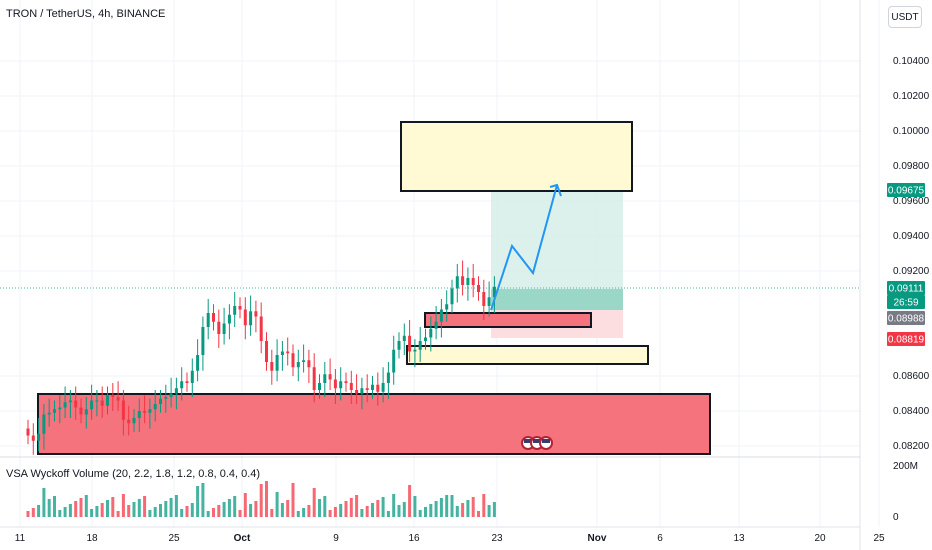 Image resolution: width=932 pixels, height=550 pixels. What do you see at coordinates (906, 289) in the screenshot?
I see `price-label-text: 0.09111` at bounding box center [906, 289].